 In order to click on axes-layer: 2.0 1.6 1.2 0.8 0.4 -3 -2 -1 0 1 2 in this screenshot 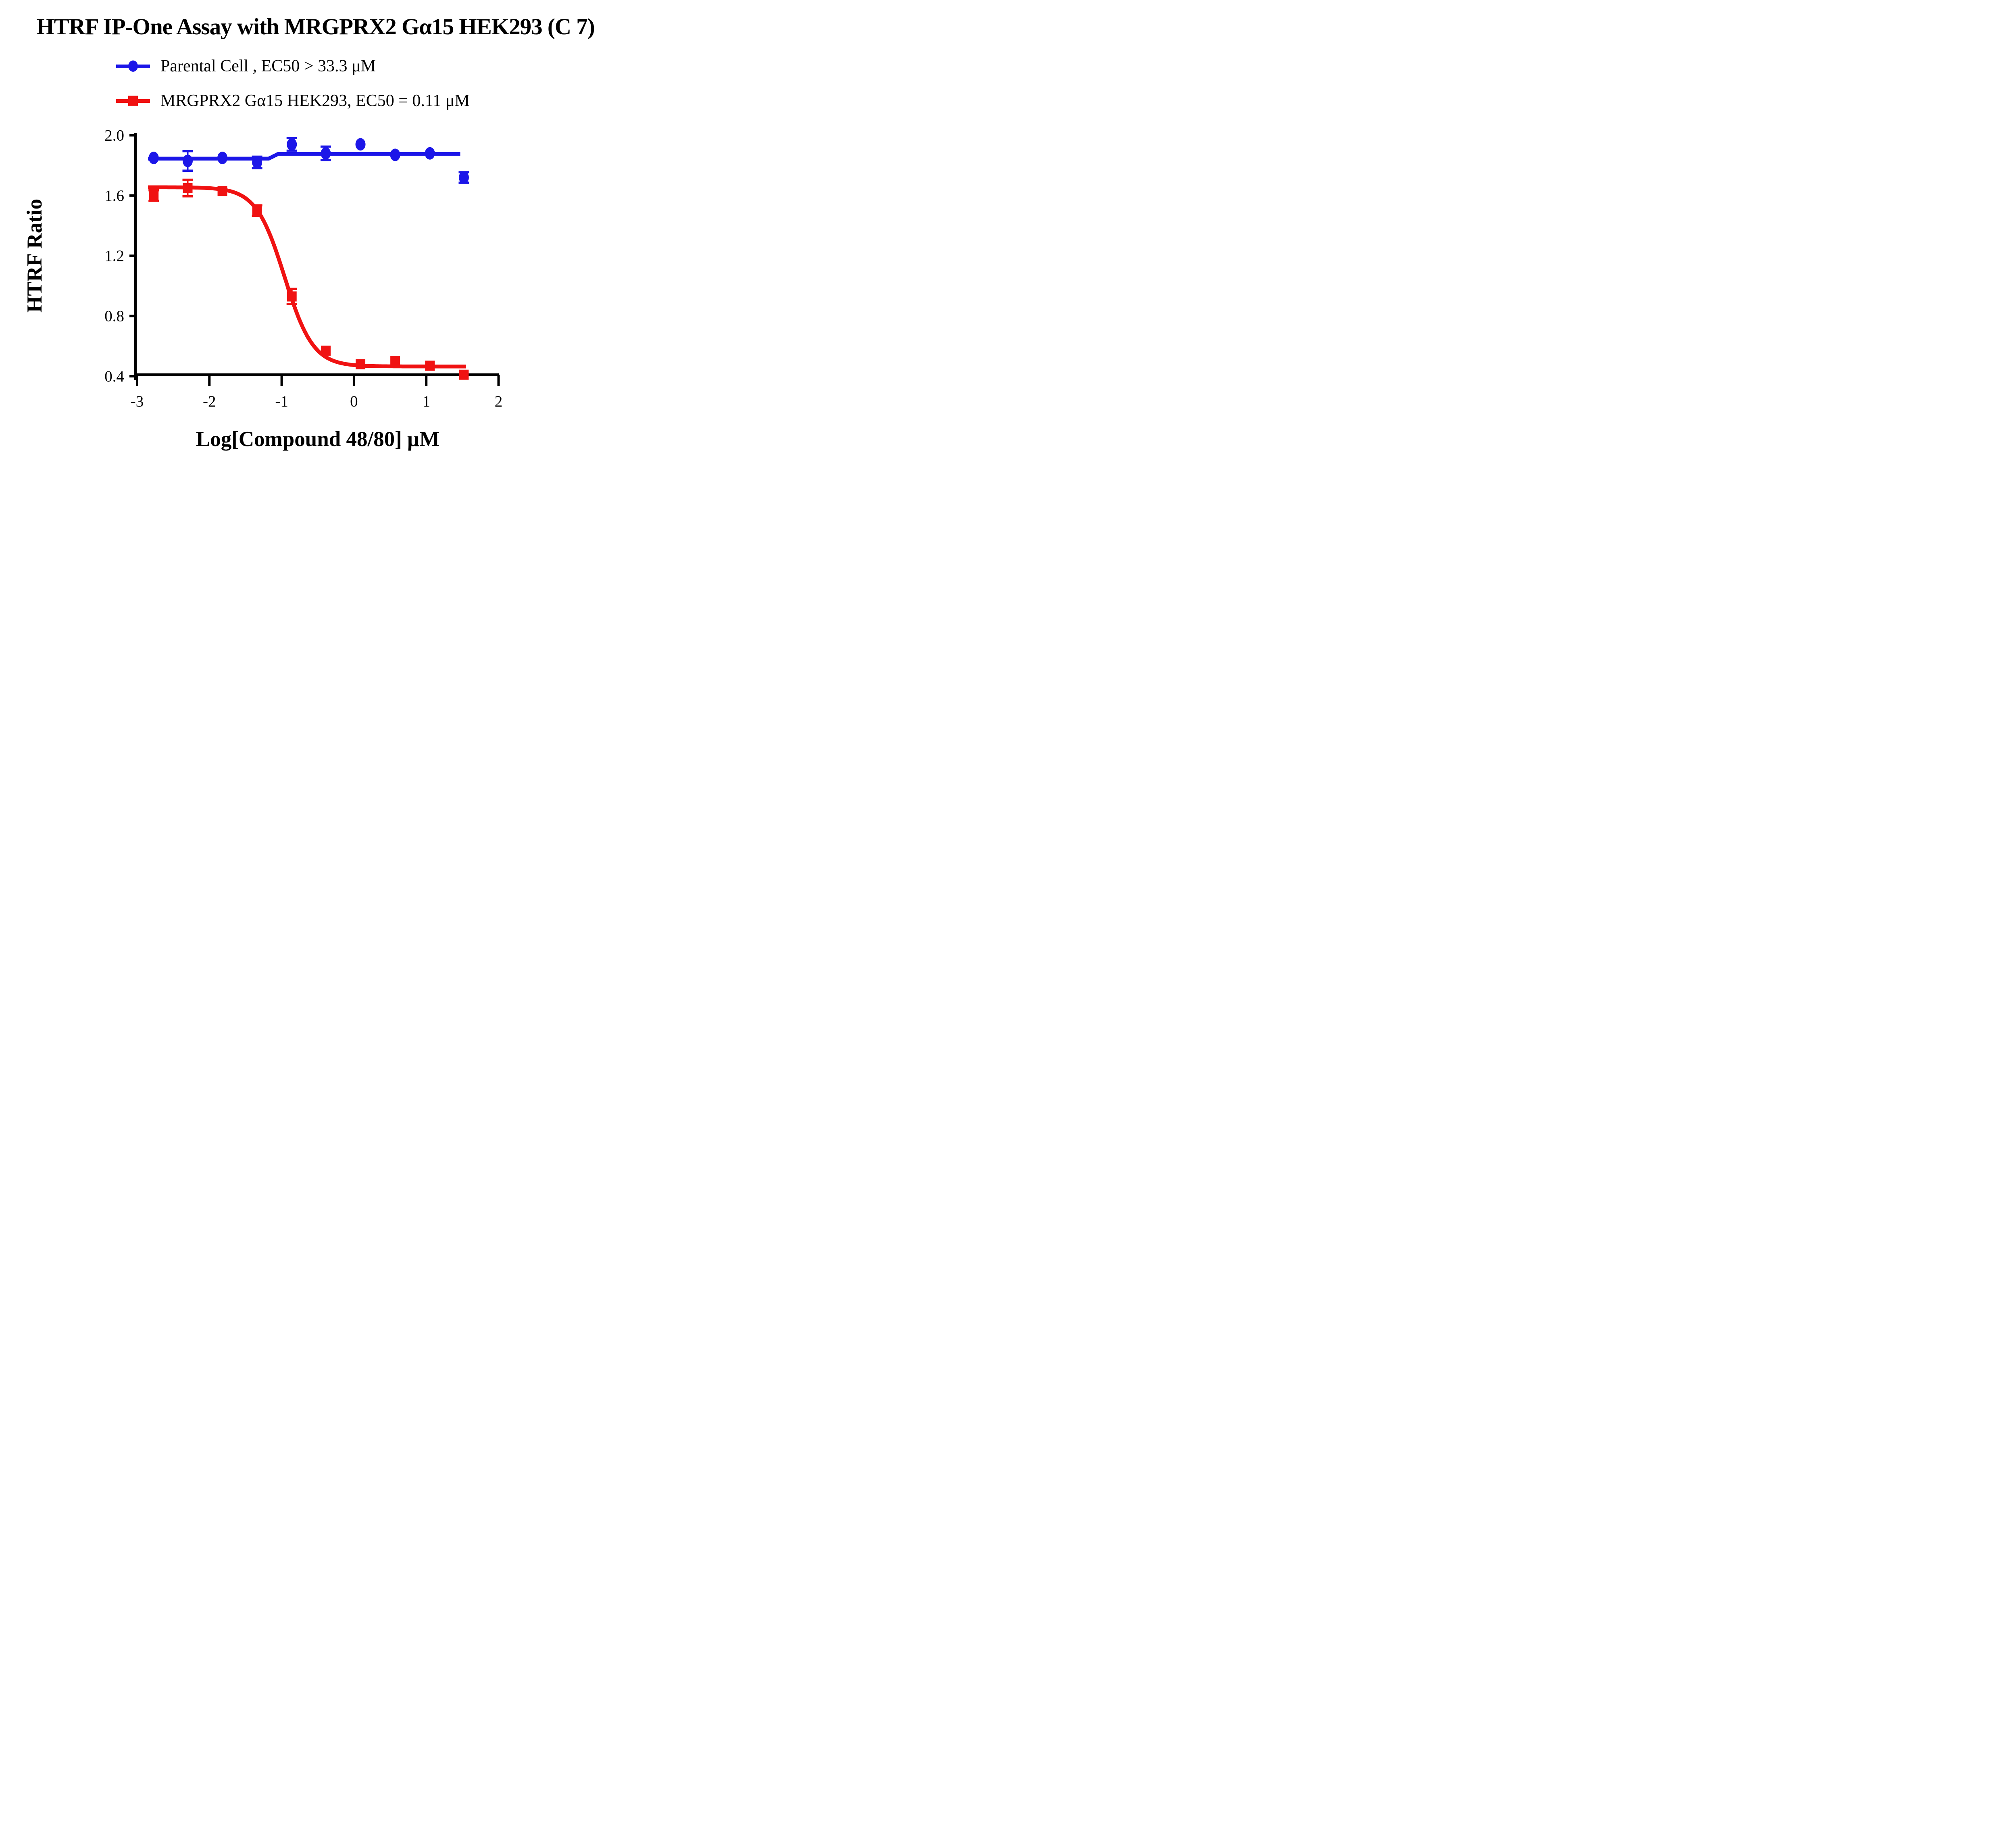, I will do `click(303, 269)`.